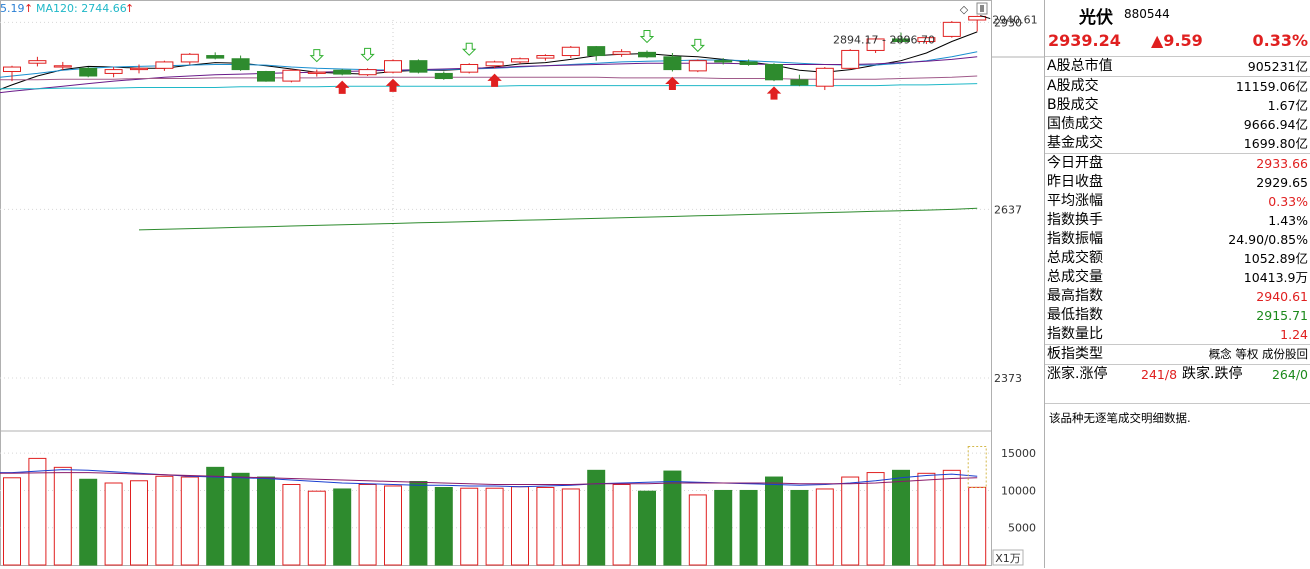 This screenshot has width=1310, height=569. What do you see at coordinates (977, 466) in the screenshot?
I see `current-volume-highlight` at bounding box center [977, 466].